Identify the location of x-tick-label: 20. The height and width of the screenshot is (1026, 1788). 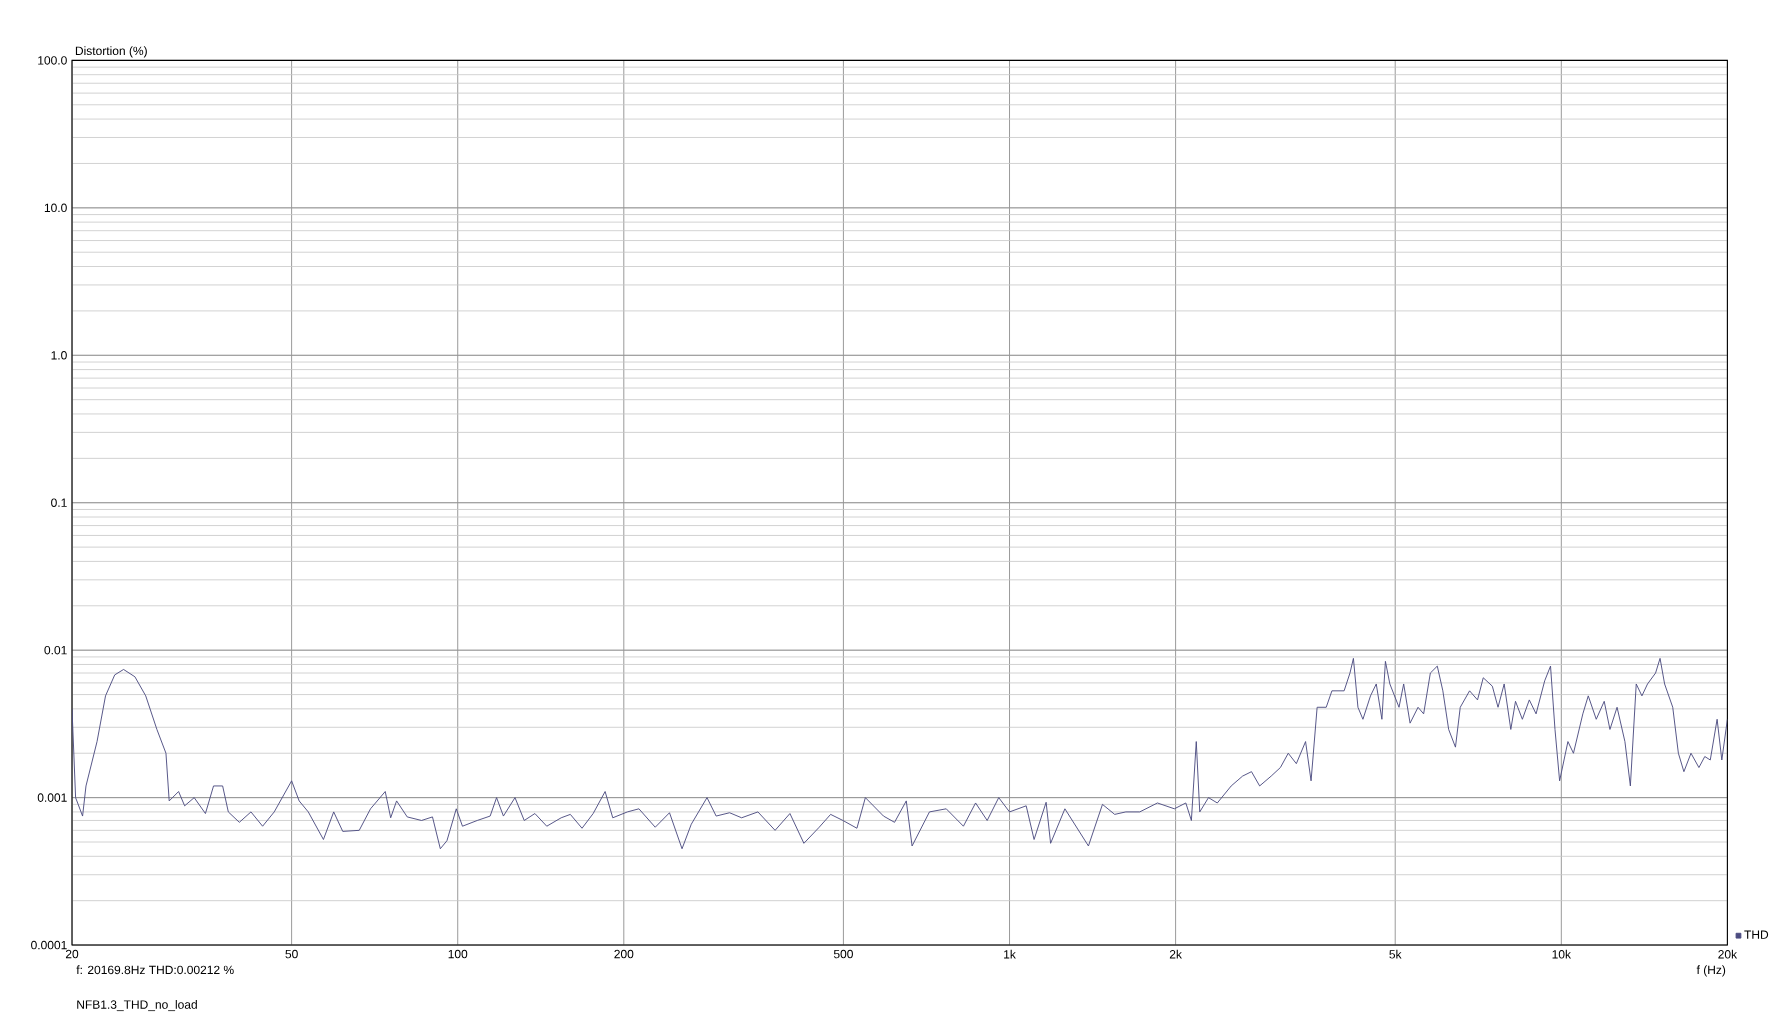
(72, 954).